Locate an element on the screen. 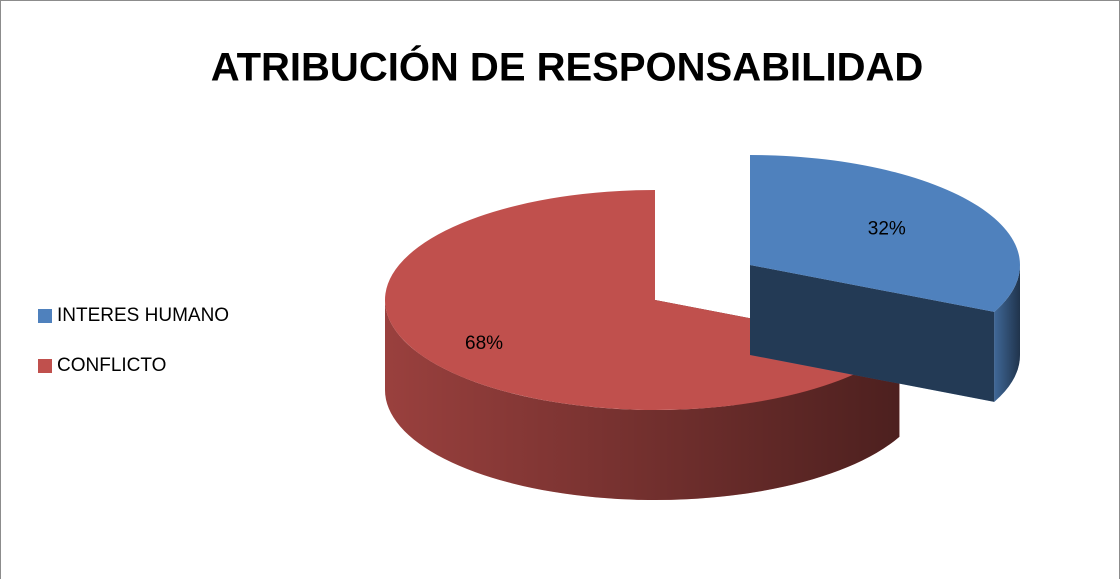 This screenshot has height=579, width=1120. pie-slice-face-shade is located at coordinates (872, 333).